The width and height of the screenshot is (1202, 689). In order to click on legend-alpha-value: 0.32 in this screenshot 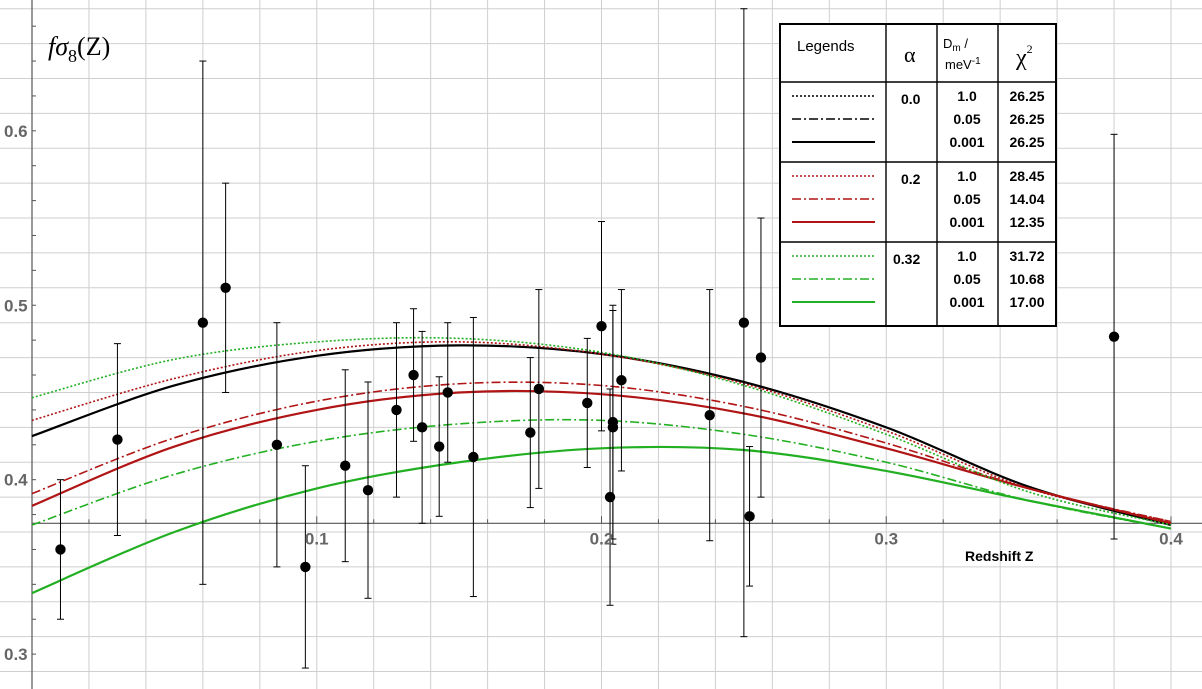, I will do `click(906, 259)`.